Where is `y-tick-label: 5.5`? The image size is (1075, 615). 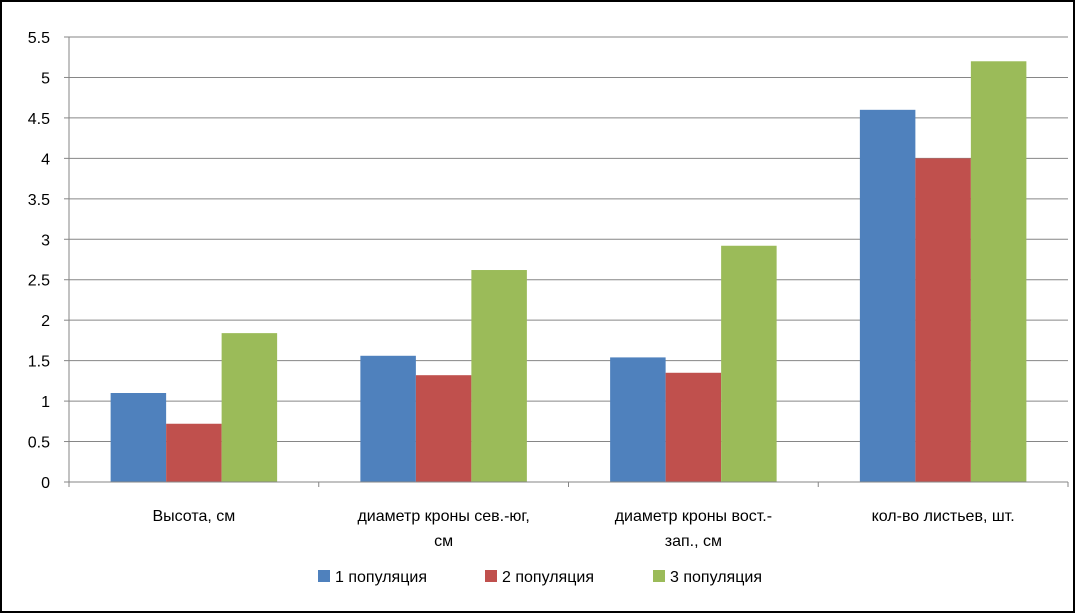 y-tick-label: 5.5 is located at coordinates (39, 38).